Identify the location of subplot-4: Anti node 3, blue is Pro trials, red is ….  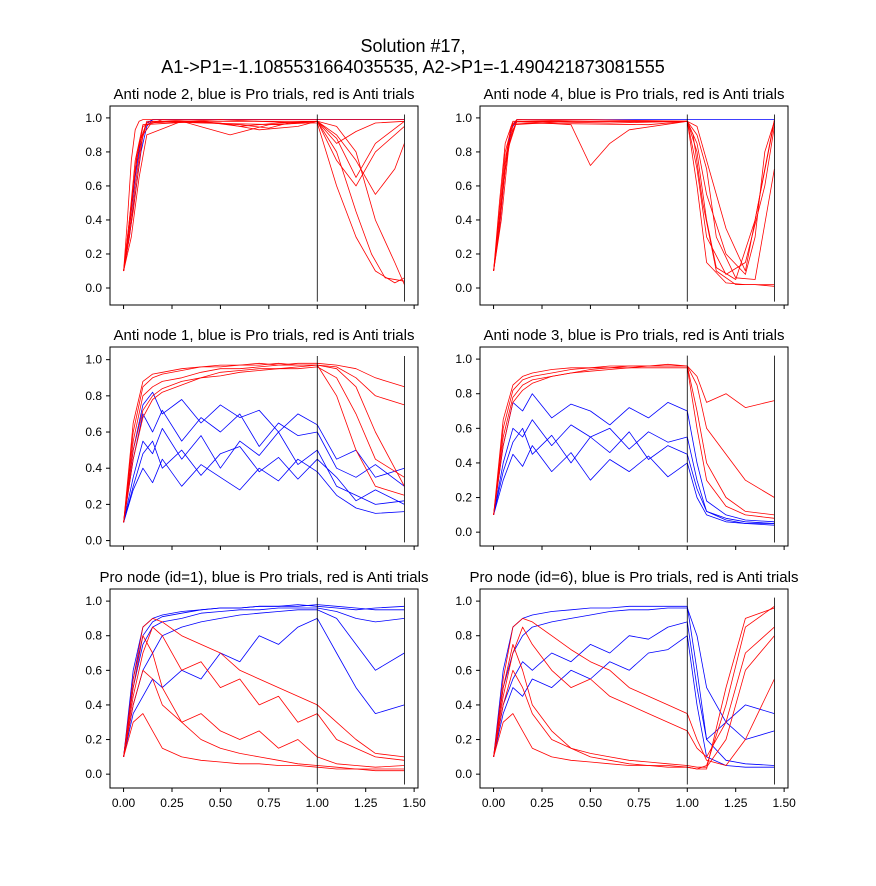
(622, 438).